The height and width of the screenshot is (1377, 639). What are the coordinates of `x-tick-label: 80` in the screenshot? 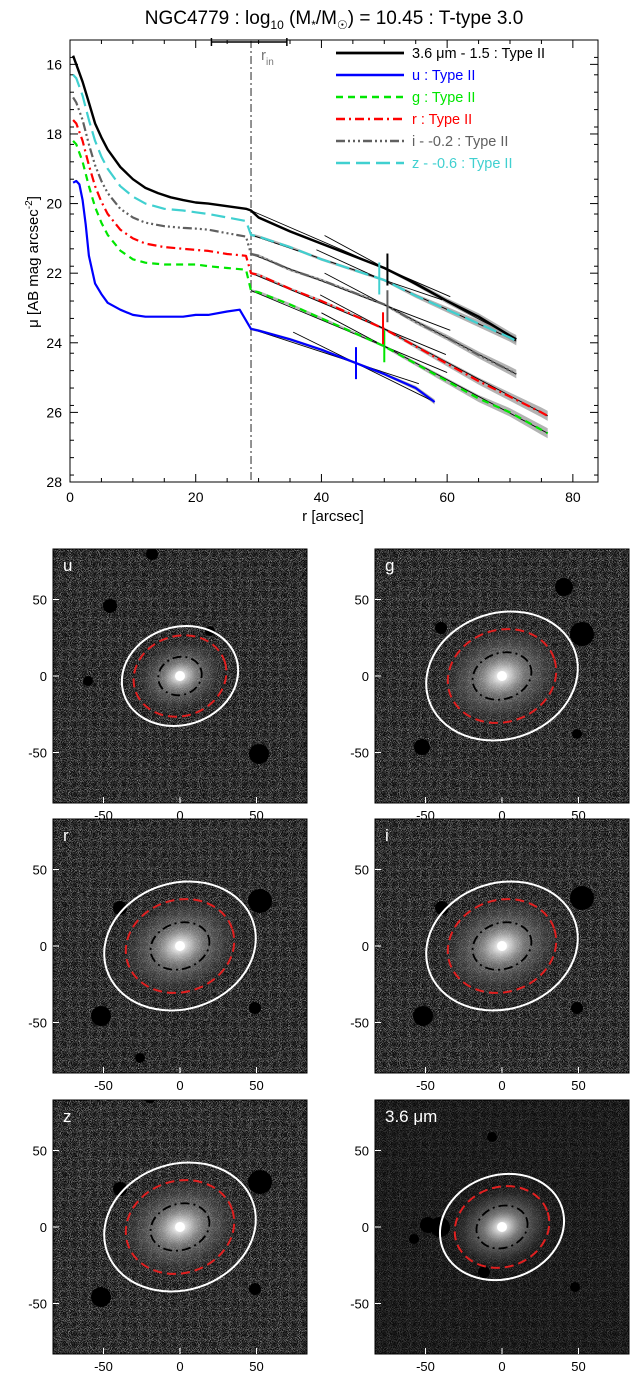 It's located at (573, 497).